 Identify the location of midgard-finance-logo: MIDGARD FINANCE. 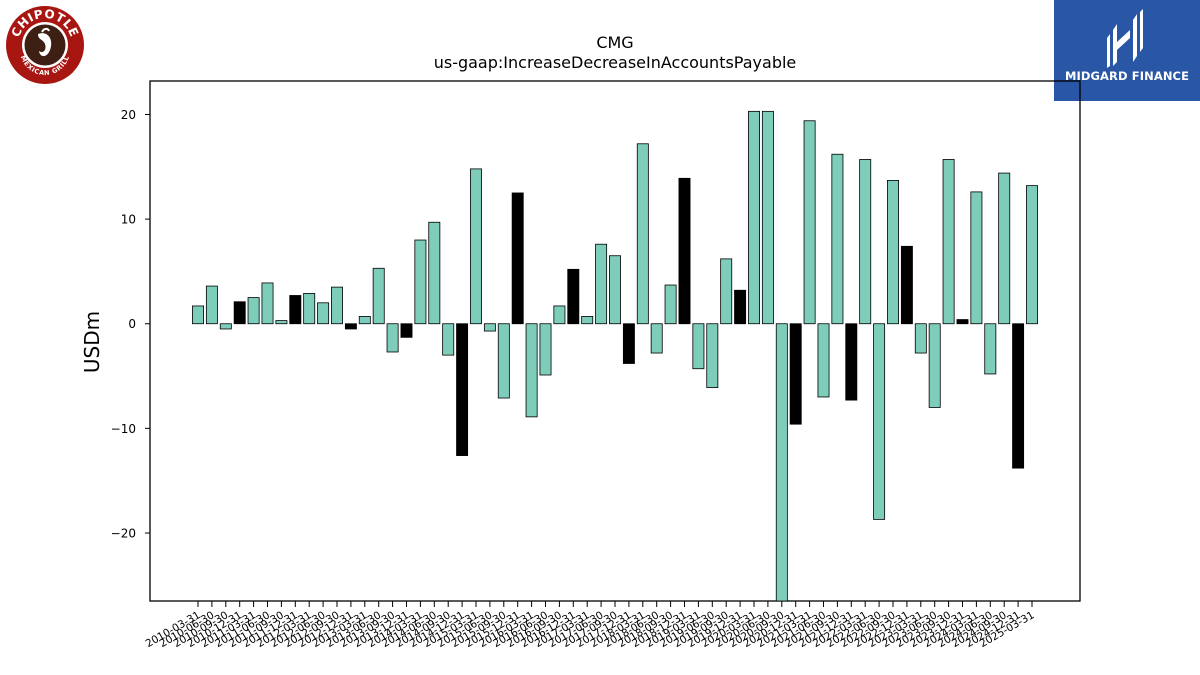
(1127, 50).